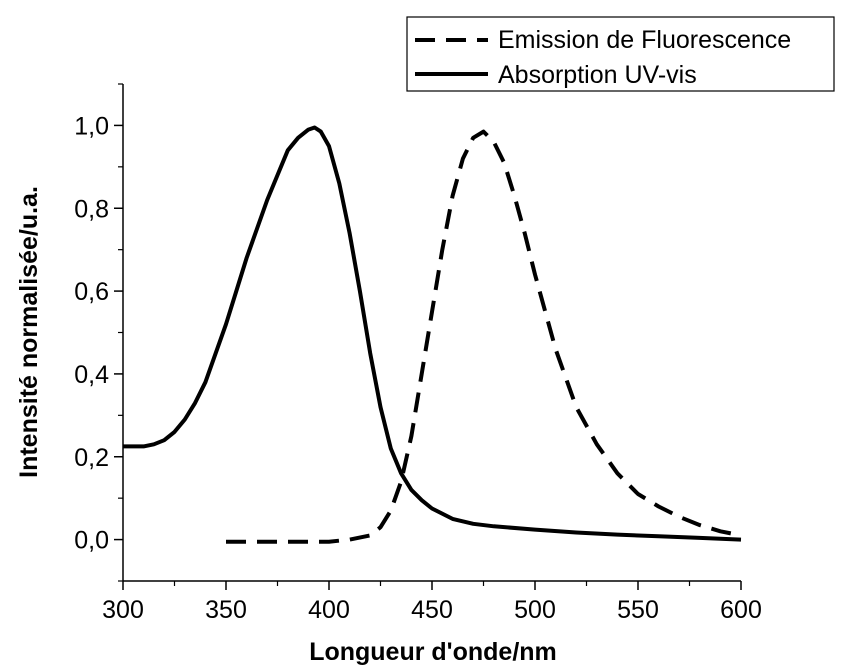 The image size is (862, 667). What do you see at coordinates (91, 126) in the screenshot?
I see `y-tick-label: 1,0` at bounding box center [91, 126].